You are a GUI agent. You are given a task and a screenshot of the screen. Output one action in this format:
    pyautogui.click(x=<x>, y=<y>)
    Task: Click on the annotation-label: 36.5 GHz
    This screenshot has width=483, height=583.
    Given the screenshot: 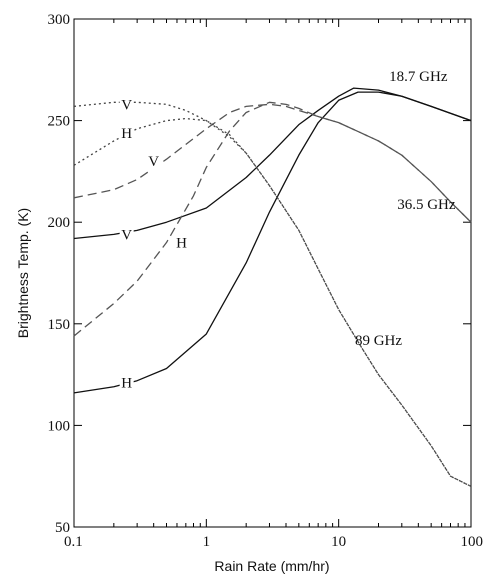 What is the action you would take?
    pyautogui.click(x=426, y=205)
    